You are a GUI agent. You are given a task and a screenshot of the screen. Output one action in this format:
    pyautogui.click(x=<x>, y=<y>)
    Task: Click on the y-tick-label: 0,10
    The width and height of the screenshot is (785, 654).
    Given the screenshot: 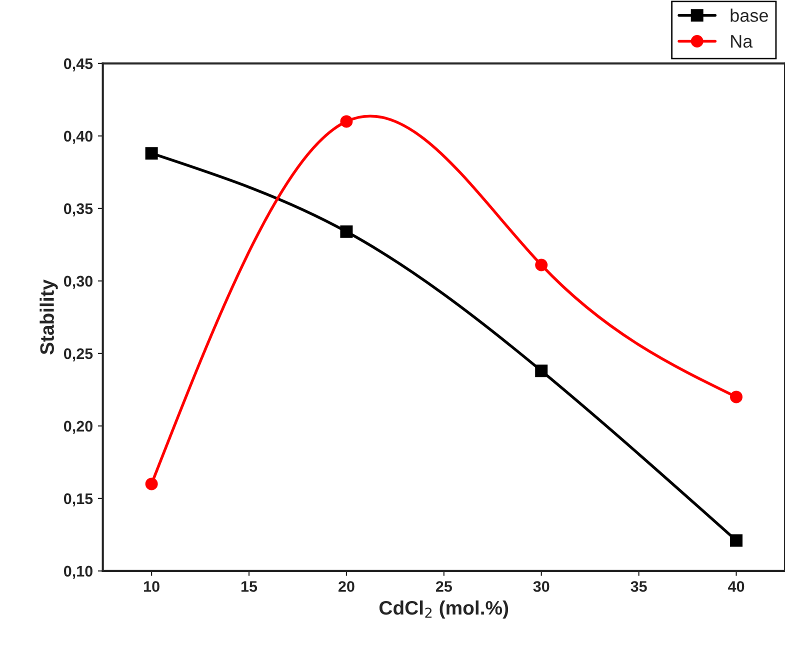 What is the action you would take?
    pyautogui.click(x=78, y=572)
    